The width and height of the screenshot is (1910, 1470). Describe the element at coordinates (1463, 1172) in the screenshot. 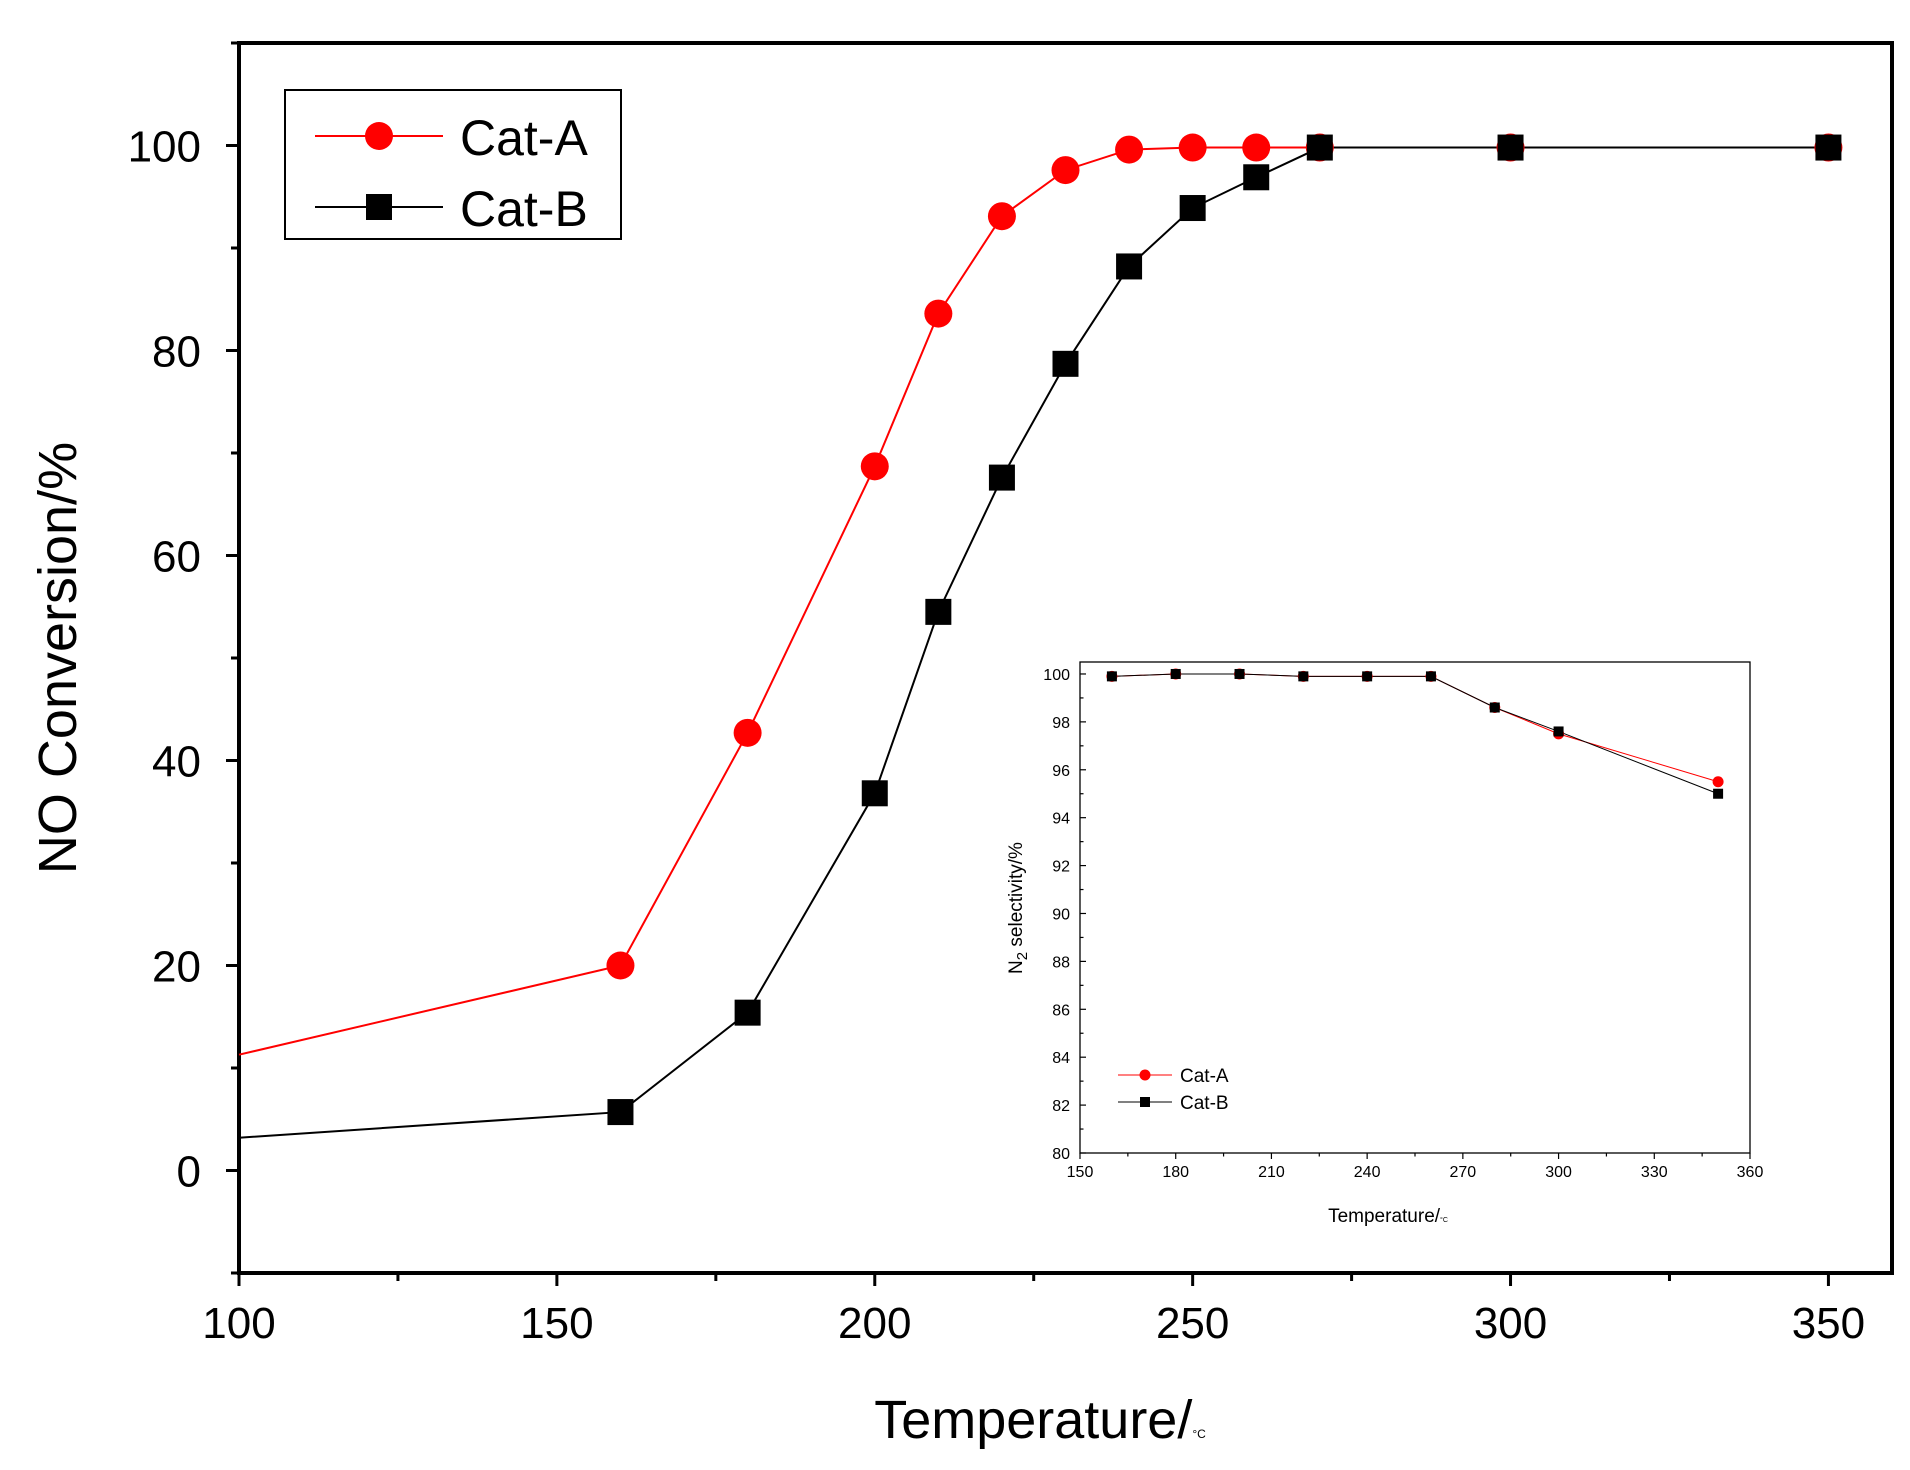

I see `inset-x-tick-label: 270` at that location.